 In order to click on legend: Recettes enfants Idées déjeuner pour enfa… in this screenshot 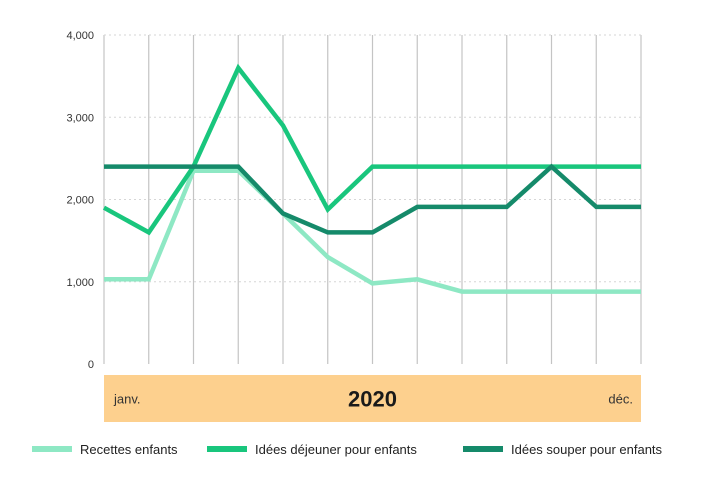, I will do `click(347, 449)`.